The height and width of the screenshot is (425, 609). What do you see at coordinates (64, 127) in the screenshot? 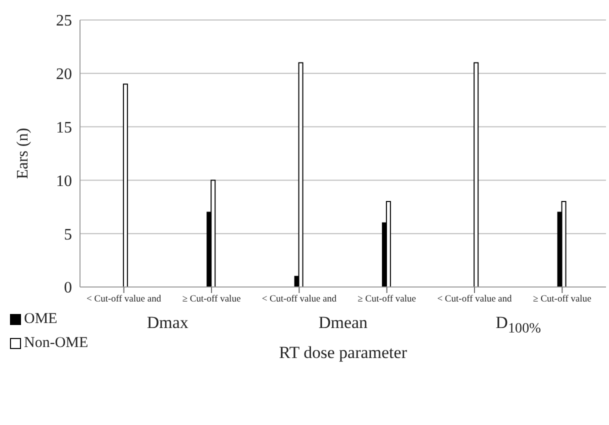
I see `y-tick-label: 15` at bounding box center [64, 127].